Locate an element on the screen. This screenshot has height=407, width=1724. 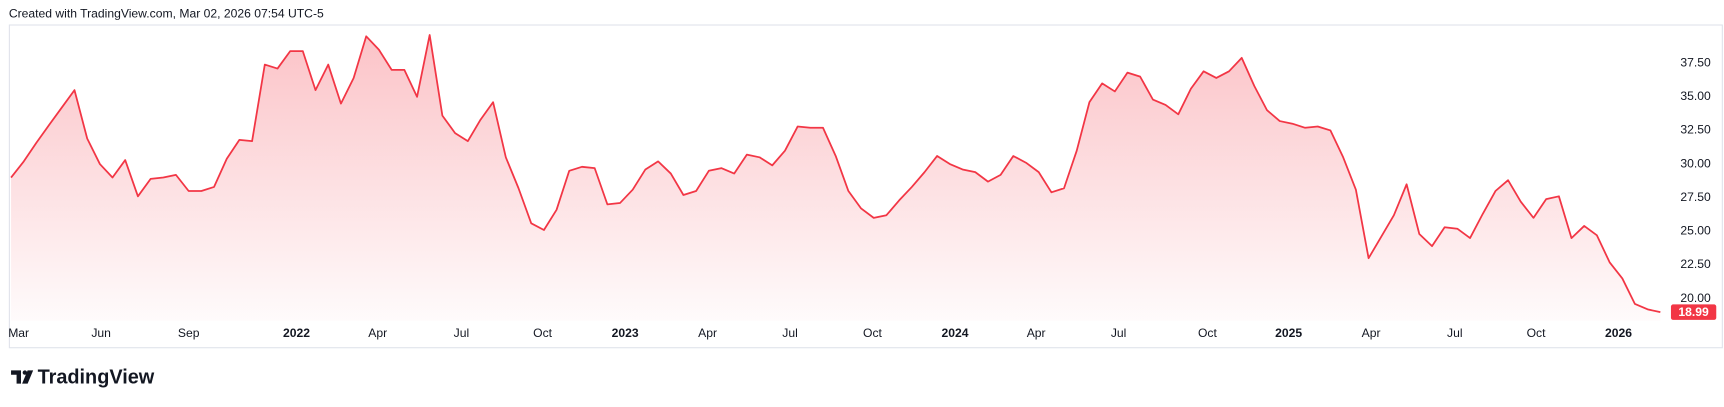
y-tick-label: 32.50 is located at coordinates (1695, 130).